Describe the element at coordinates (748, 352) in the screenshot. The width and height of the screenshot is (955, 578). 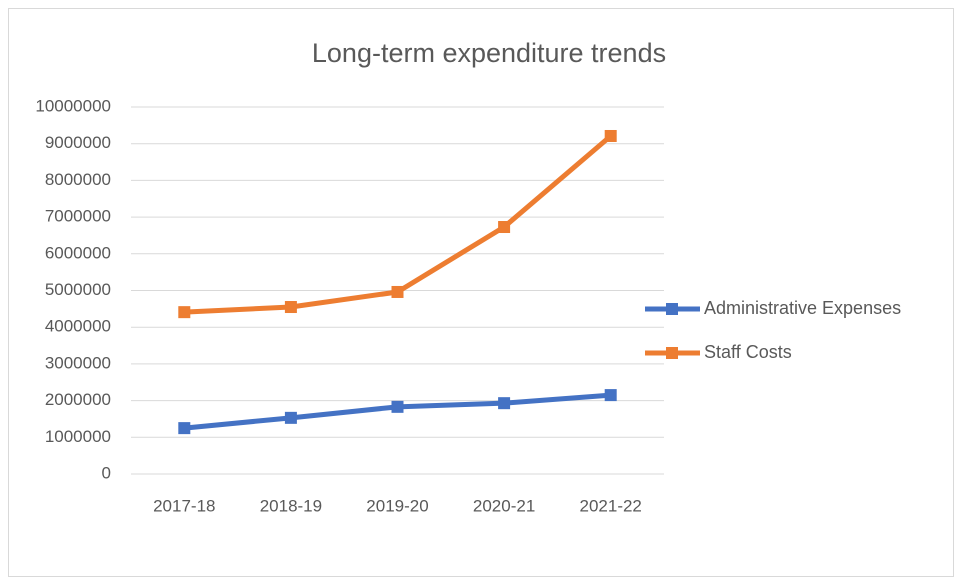
I see `legend-label: Staff Costs` at that location.